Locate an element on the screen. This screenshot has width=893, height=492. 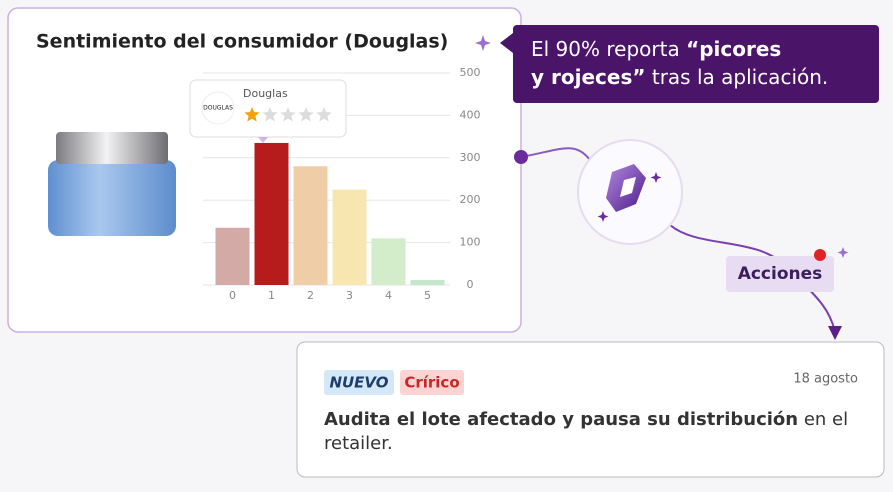
tag-label: Crírico is located at coordinates (431, 383).